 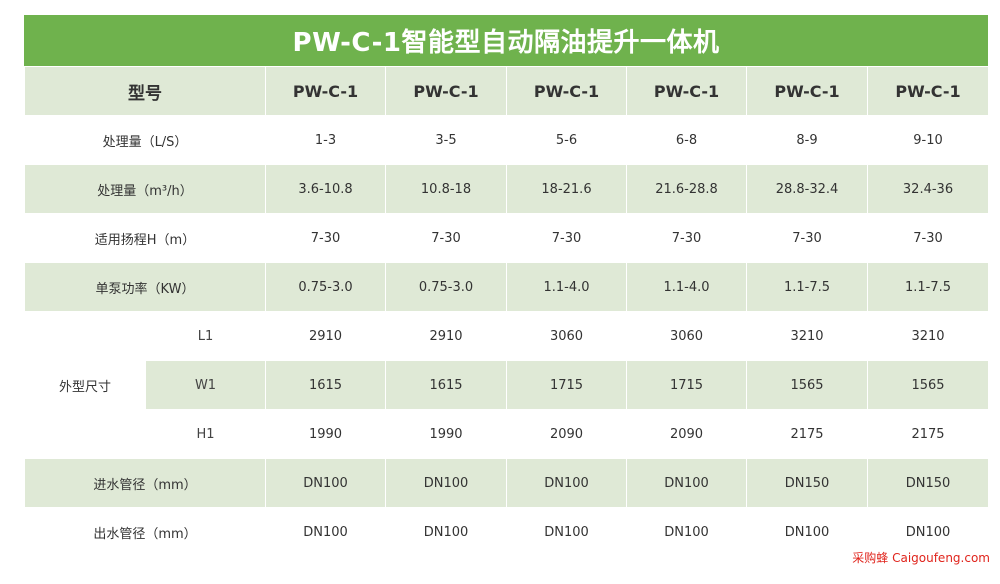 What do you see at coordinates (325, 140) in the screenshot?
I see `table-cell: 1-3` at bounding box center [325, 140].